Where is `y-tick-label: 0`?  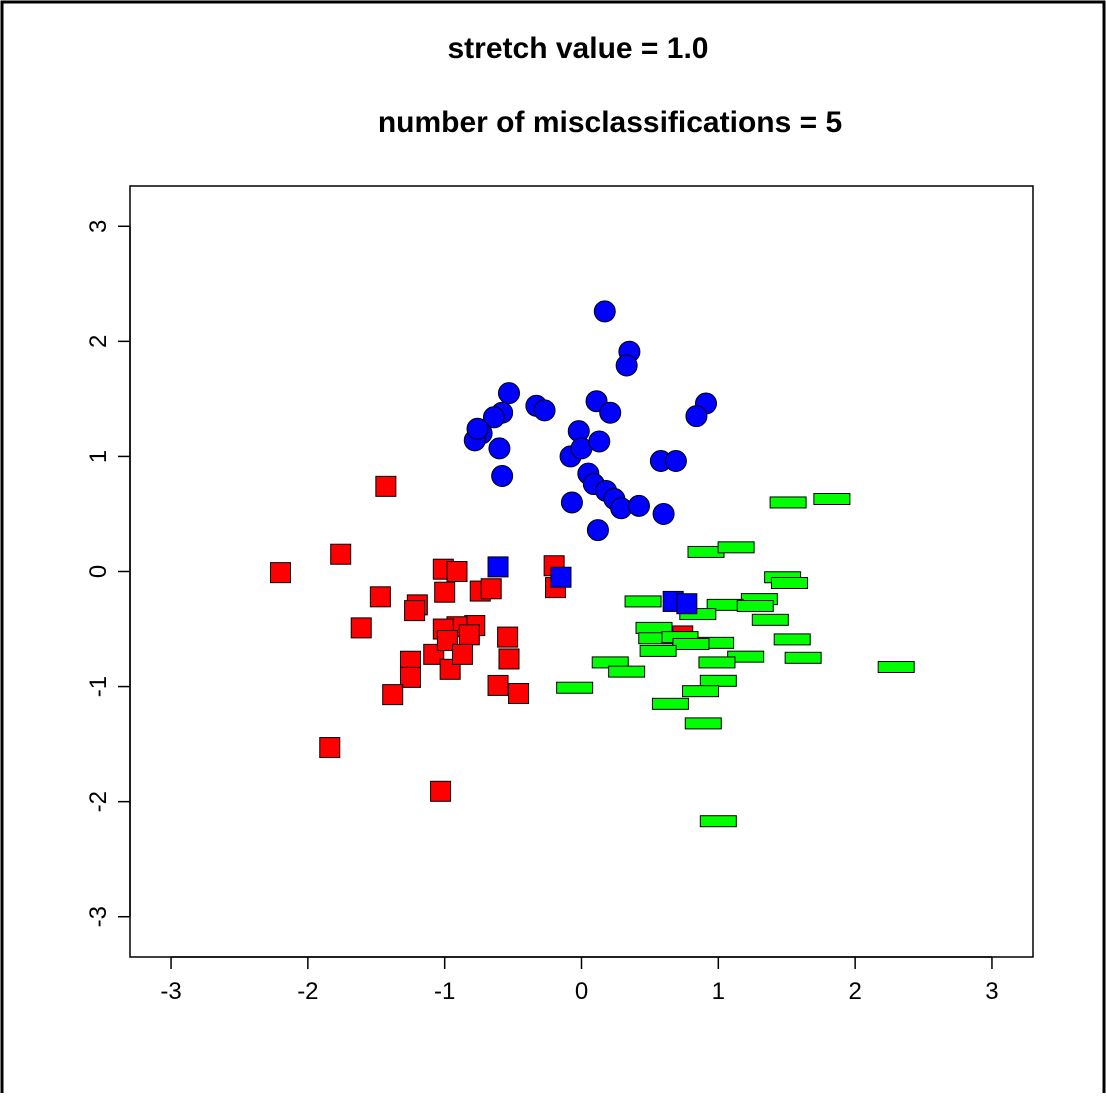
y-tick-label: 0 is located at coordinates (98, 571).